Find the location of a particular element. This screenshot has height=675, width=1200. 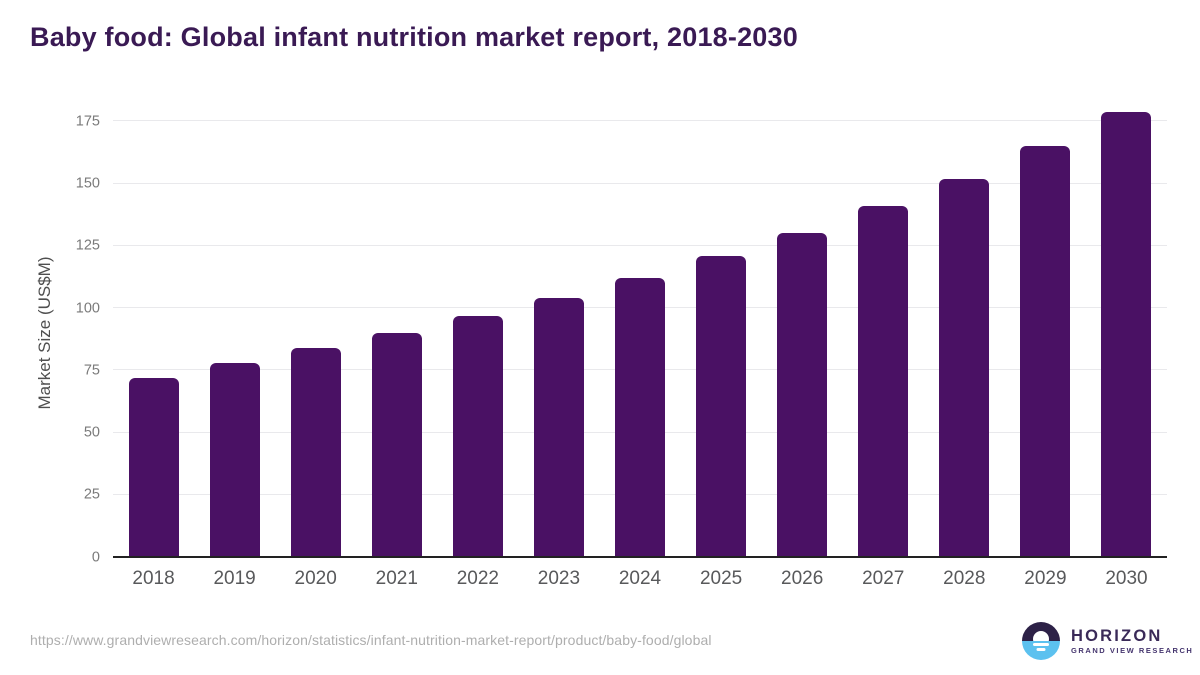

x-tick-label-2023: 2023 is located at coordinates (559, 578).